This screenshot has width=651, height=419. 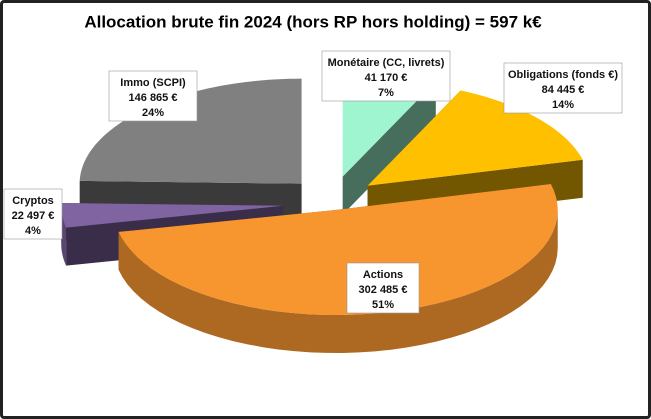 I want to click on slice, so click(x=475, y=157).